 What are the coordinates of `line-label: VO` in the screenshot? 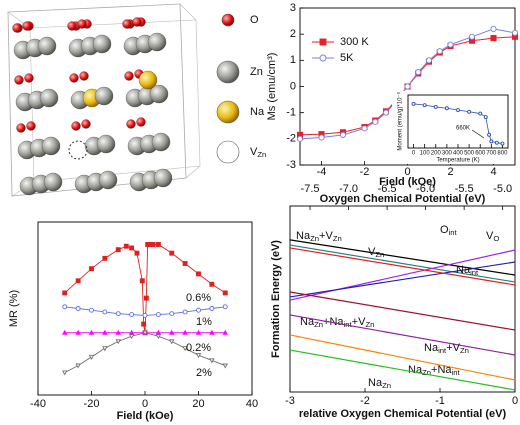 It's located at (492, 236).